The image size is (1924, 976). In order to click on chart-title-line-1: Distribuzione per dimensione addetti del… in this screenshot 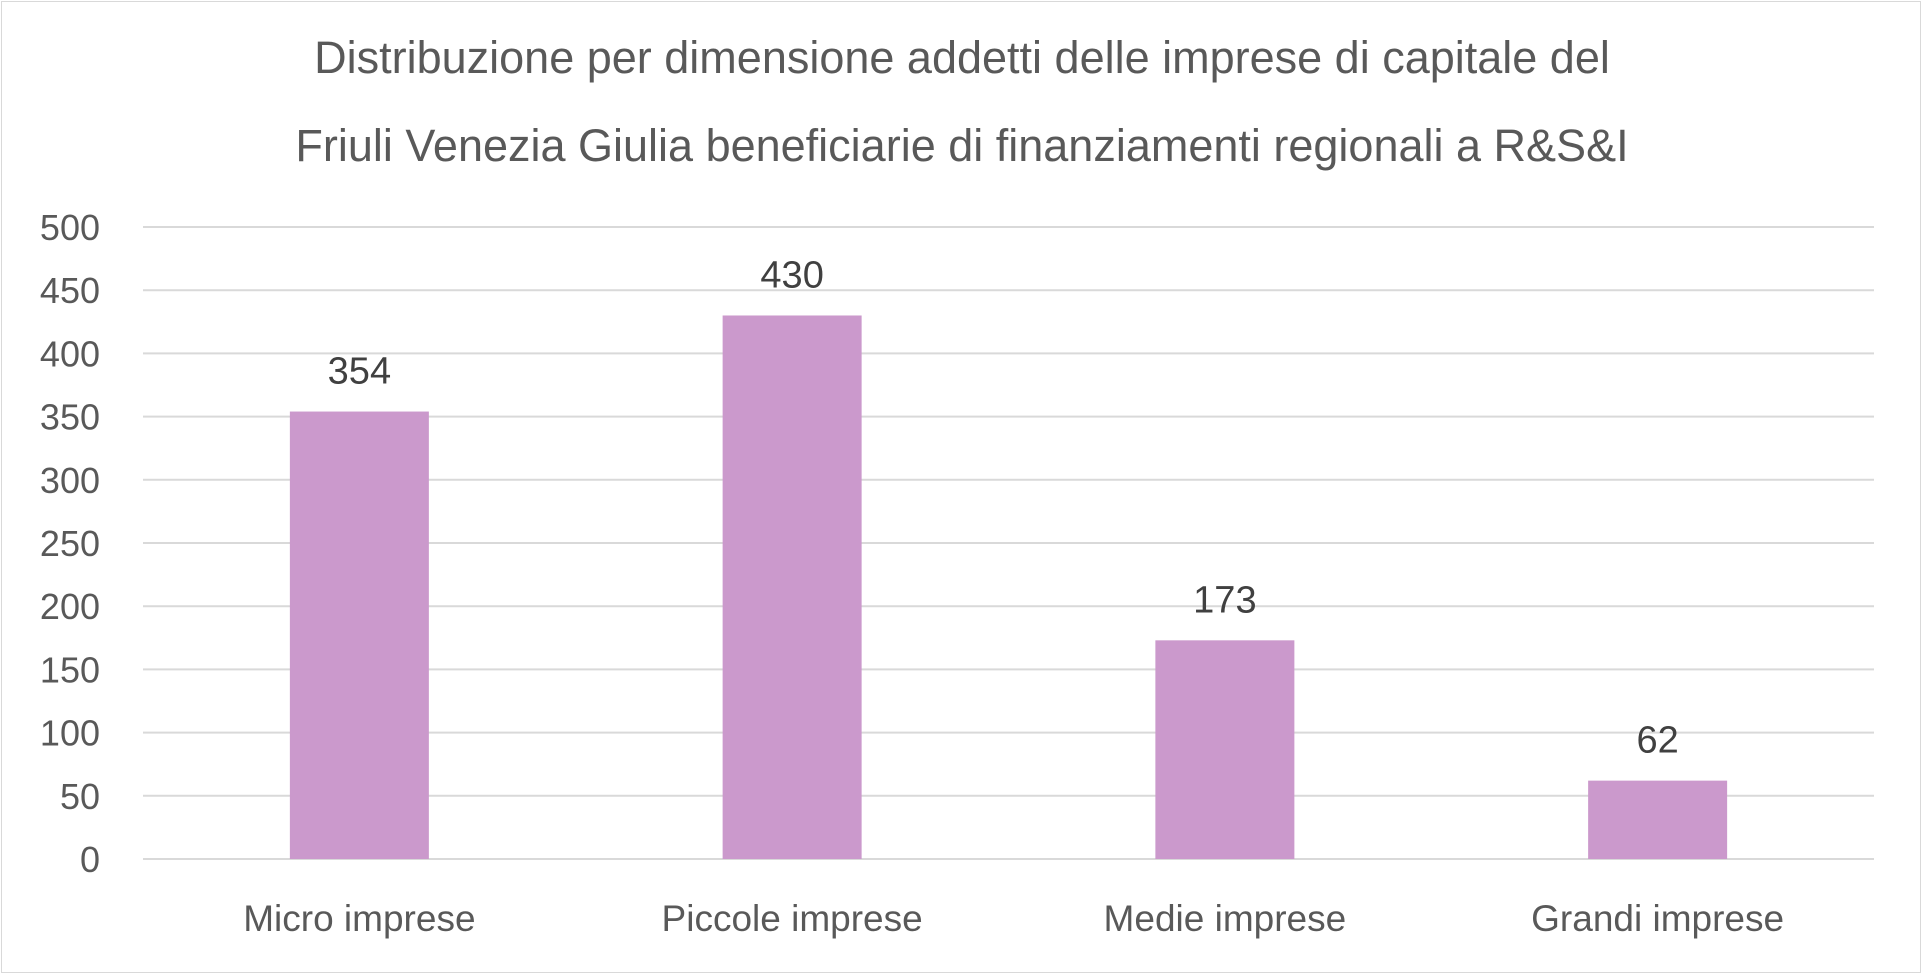, I will do `click(962, 57)`.